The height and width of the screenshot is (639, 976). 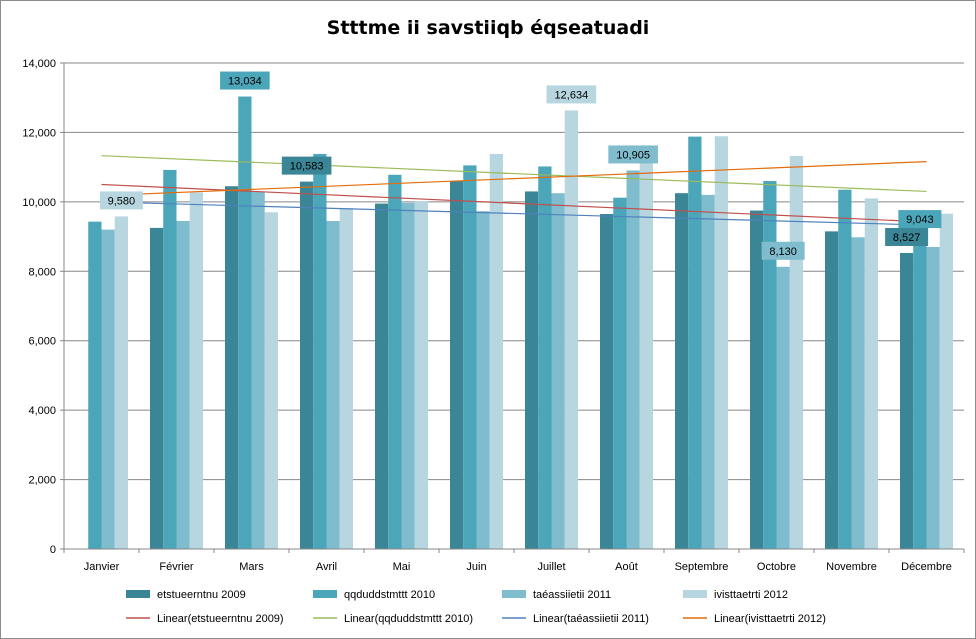 What do you see at coordinates (176, 567) in the screenshot?
I see `x-tick-label: Février` at bounding box center [176, 567].